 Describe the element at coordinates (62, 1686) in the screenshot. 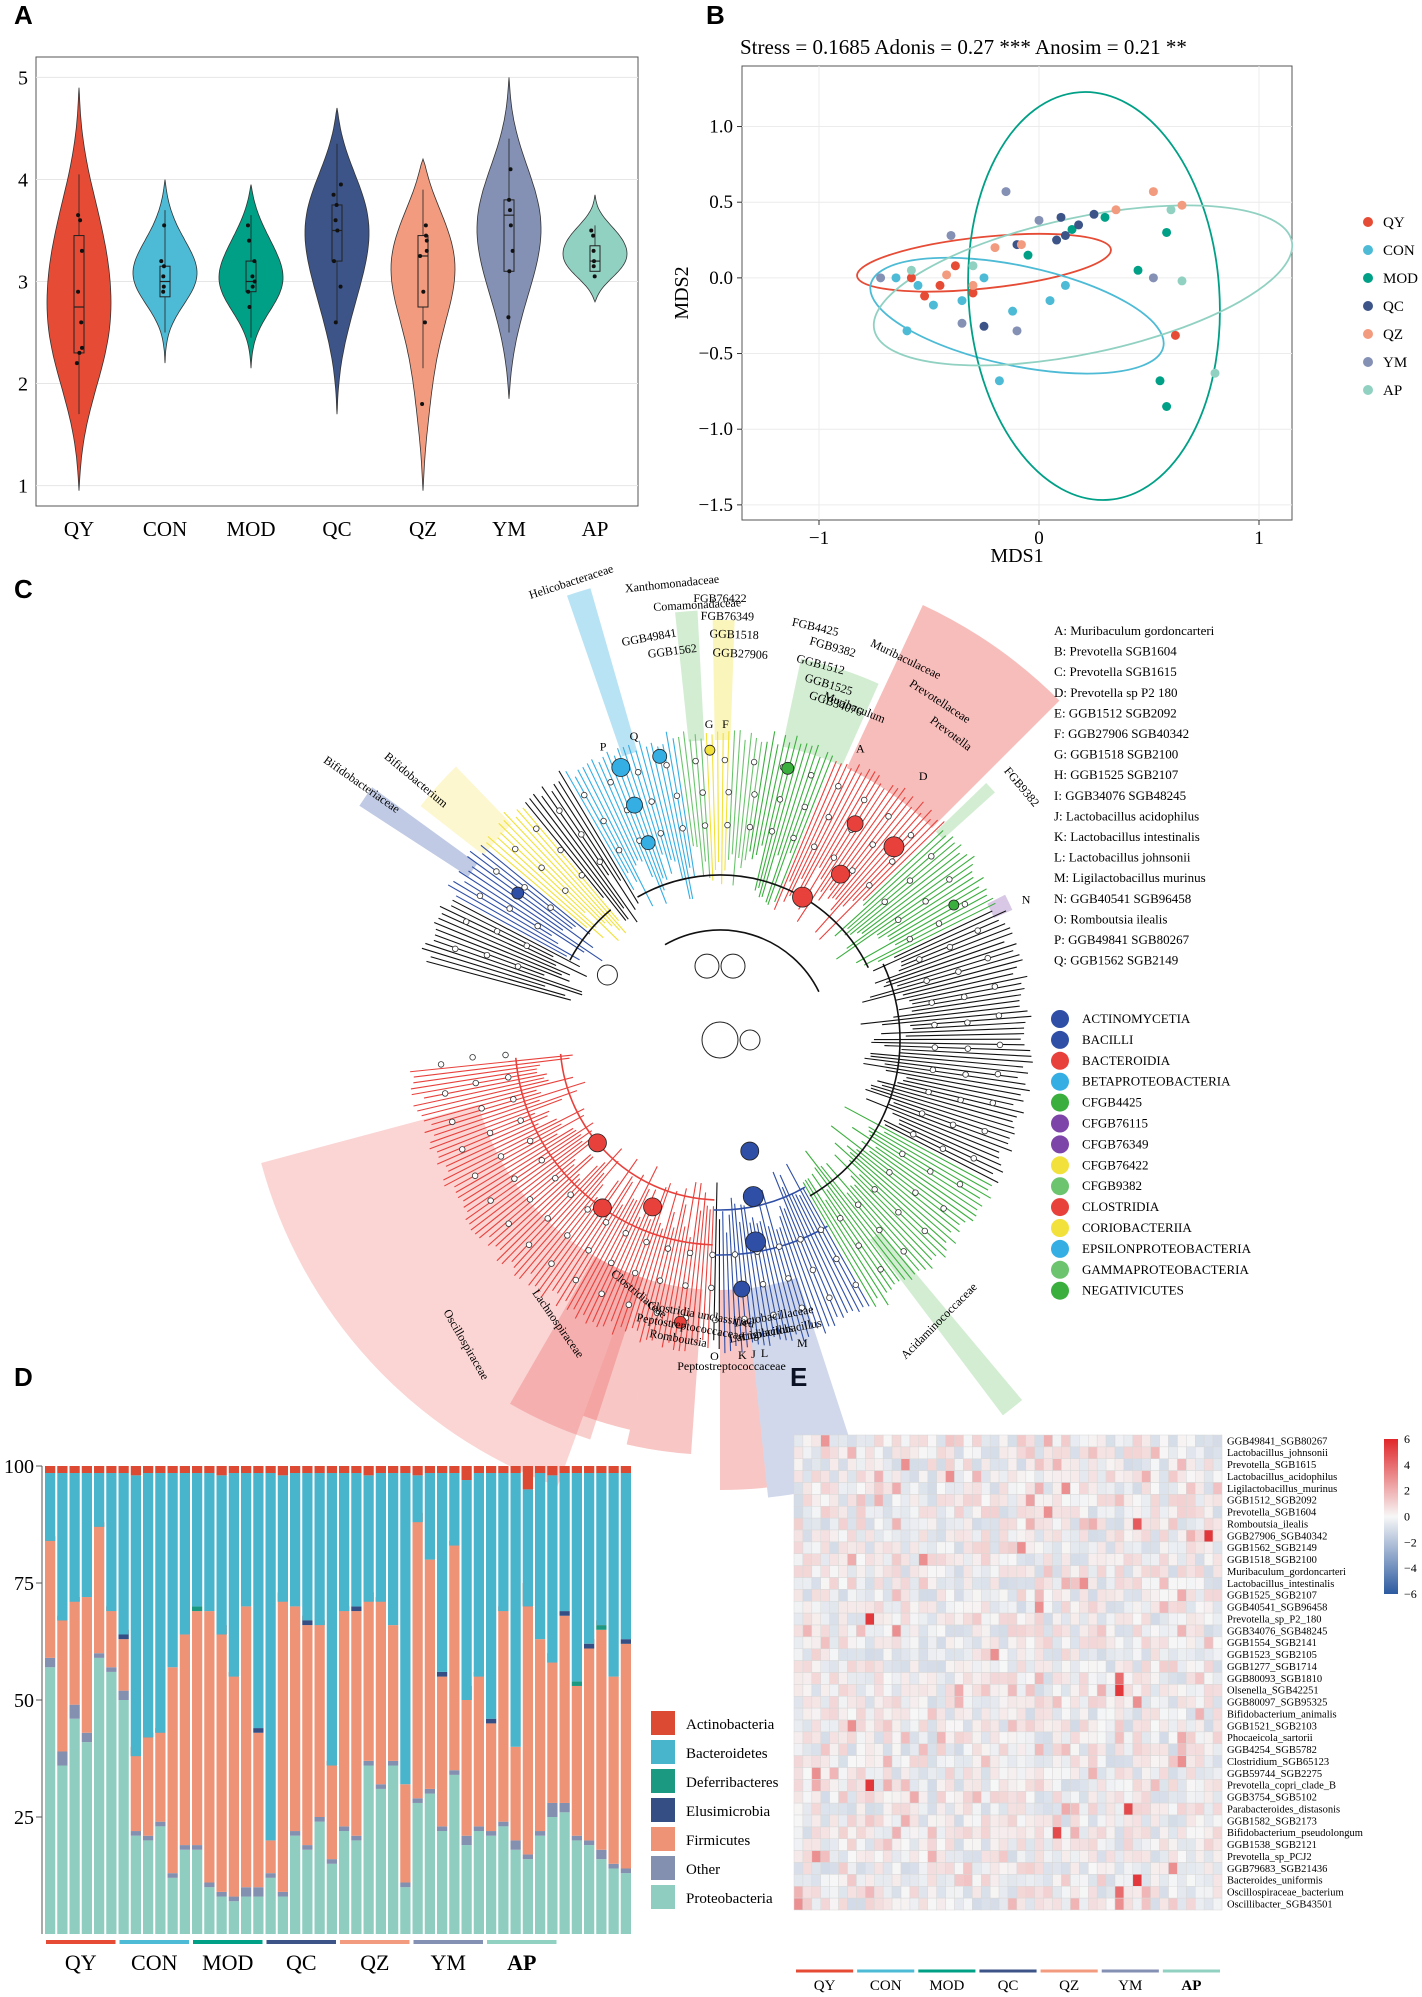

I see `bar-segment-firmicutes` at that location.